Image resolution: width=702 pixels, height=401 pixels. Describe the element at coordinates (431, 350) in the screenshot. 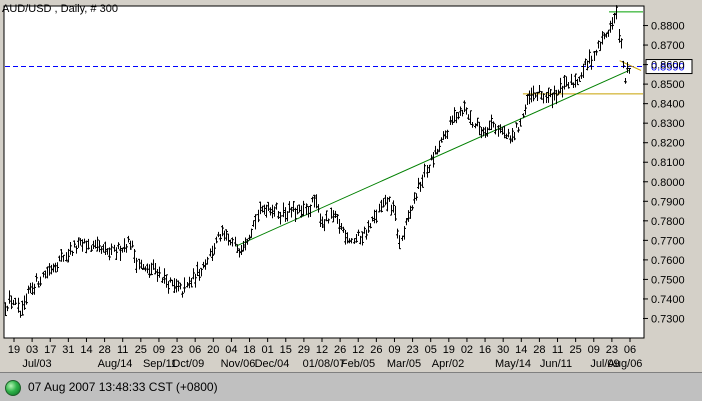

I see `x-day-label: 05` at that location.